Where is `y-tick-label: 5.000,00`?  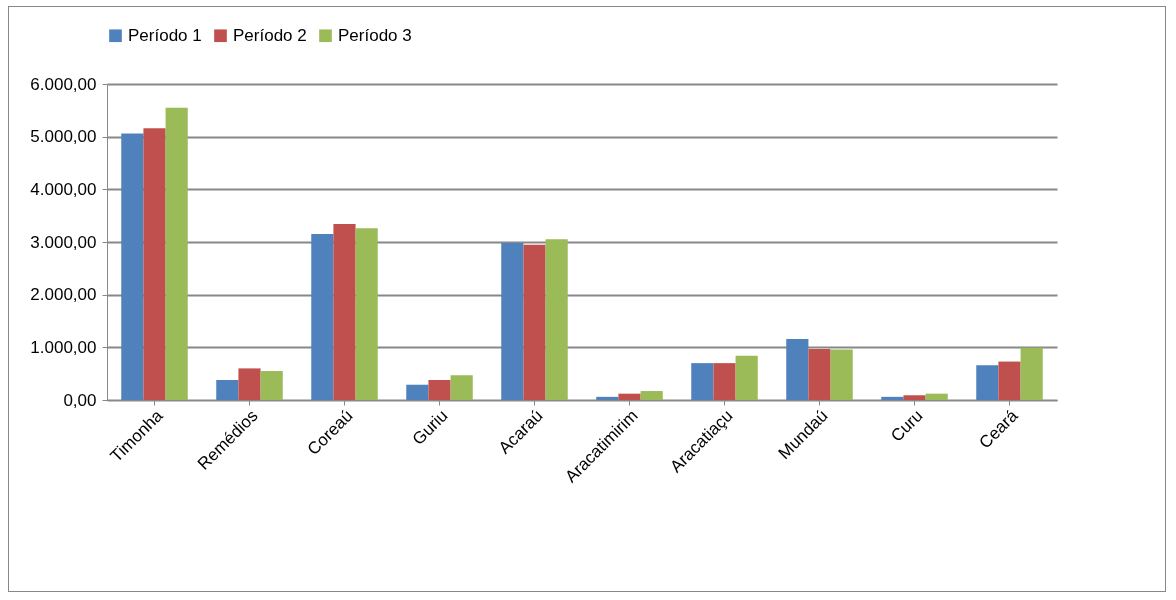 y-tick-label: 5.000,00 is located at coordinates (63, 137).